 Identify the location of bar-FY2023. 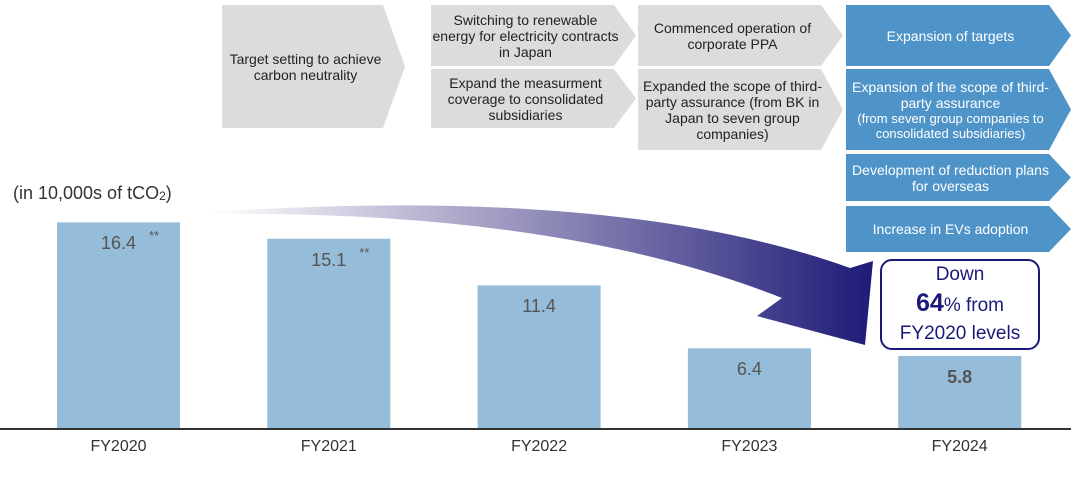
(749, 388).